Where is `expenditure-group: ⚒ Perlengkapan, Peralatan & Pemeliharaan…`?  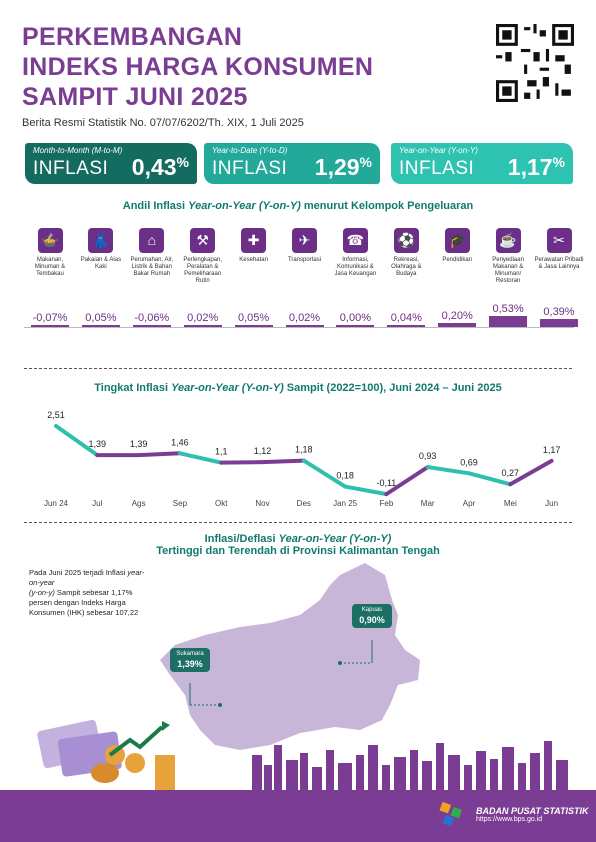 expenditure-group: ⚒ Perlengkapan, Peralatan & Pemeliharaan… is located at coordinates (203, 256).